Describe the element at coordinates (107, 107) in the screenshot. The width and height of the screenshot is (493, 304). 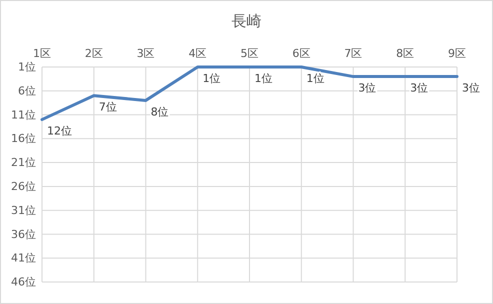
I see `data-label: 7位` at that location.